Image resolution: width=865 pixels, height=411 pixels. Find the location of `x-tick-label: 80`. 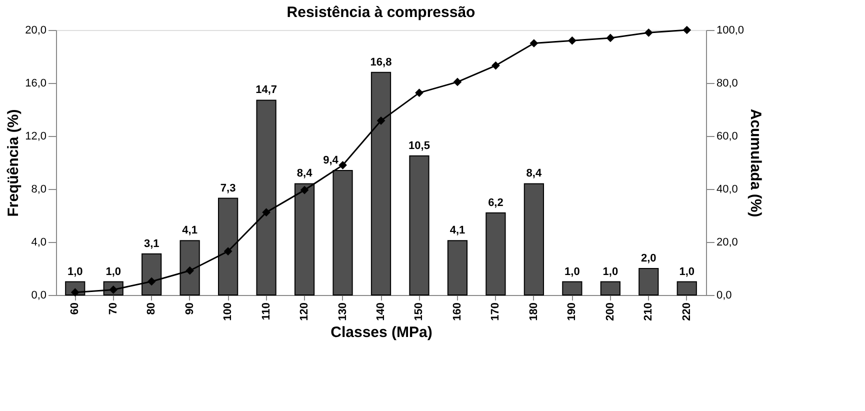

x-tick-label: 80 is located at coordinates (152, 308).